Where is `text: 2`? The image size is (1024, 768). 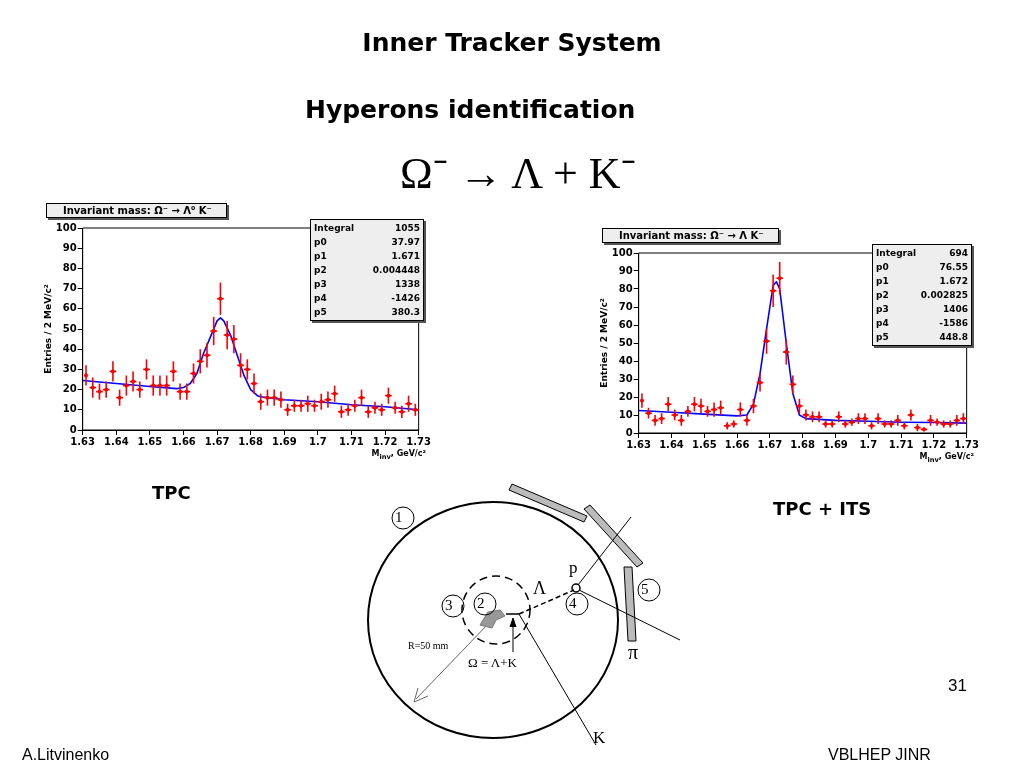
text: 2 is located at coordinates (481, 603).